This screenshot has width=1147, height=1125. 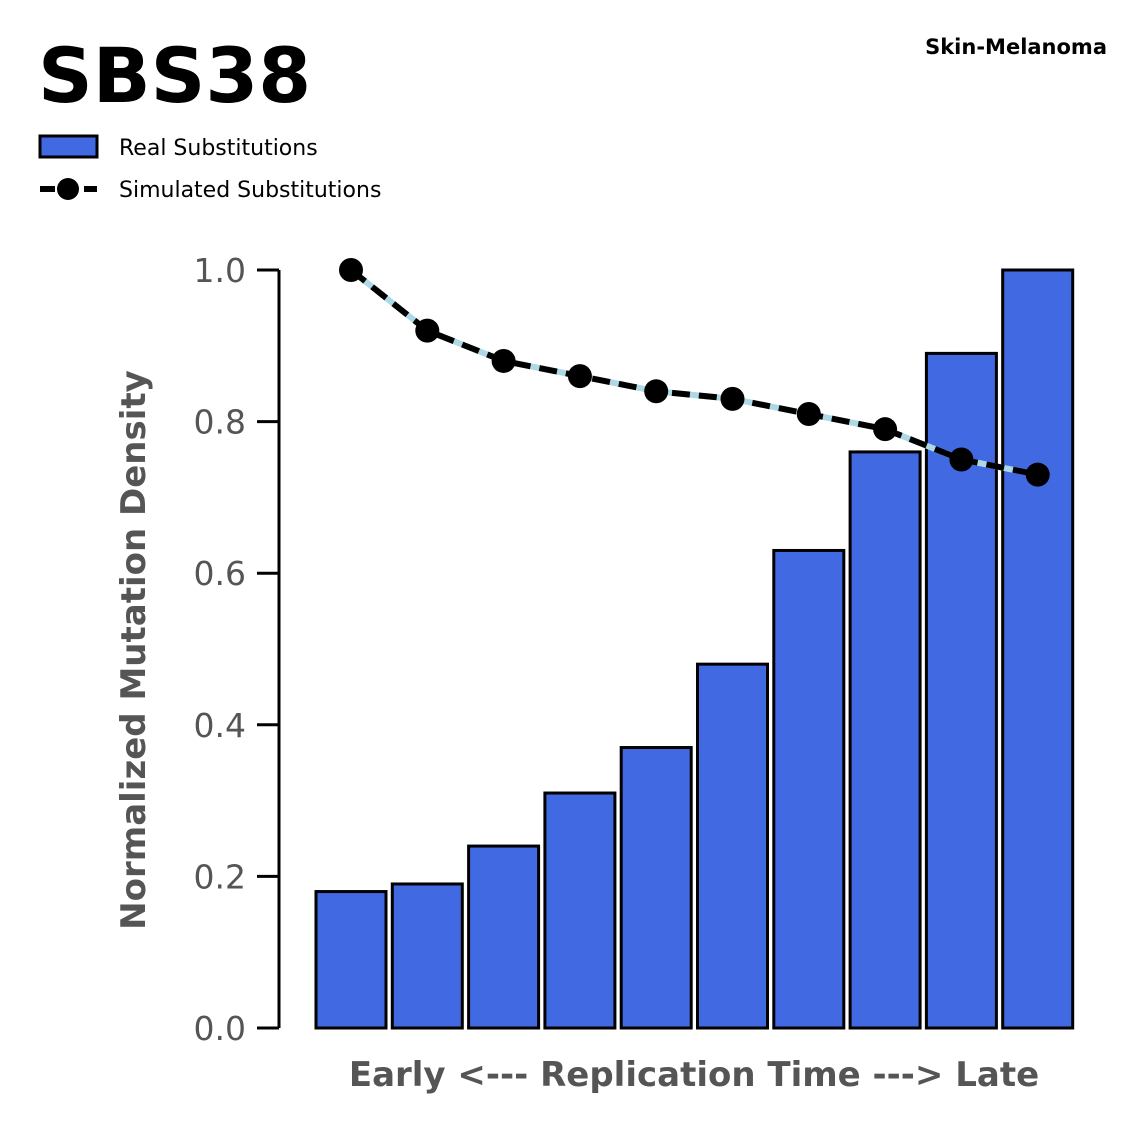 What do you see at coordinates (220, 876) in the screenshot?
I see `y-tick-label-1: 0.2` at bounding box center [220, 876].